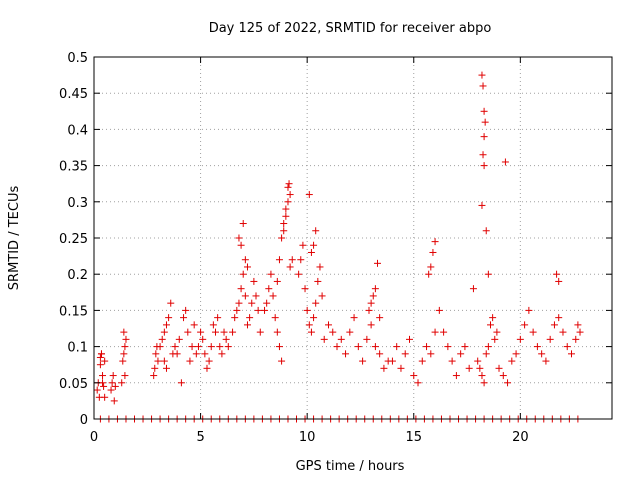 This screenshot has width=640, height=480. I want to click on x-tick-label: 5, so click(200, 437).